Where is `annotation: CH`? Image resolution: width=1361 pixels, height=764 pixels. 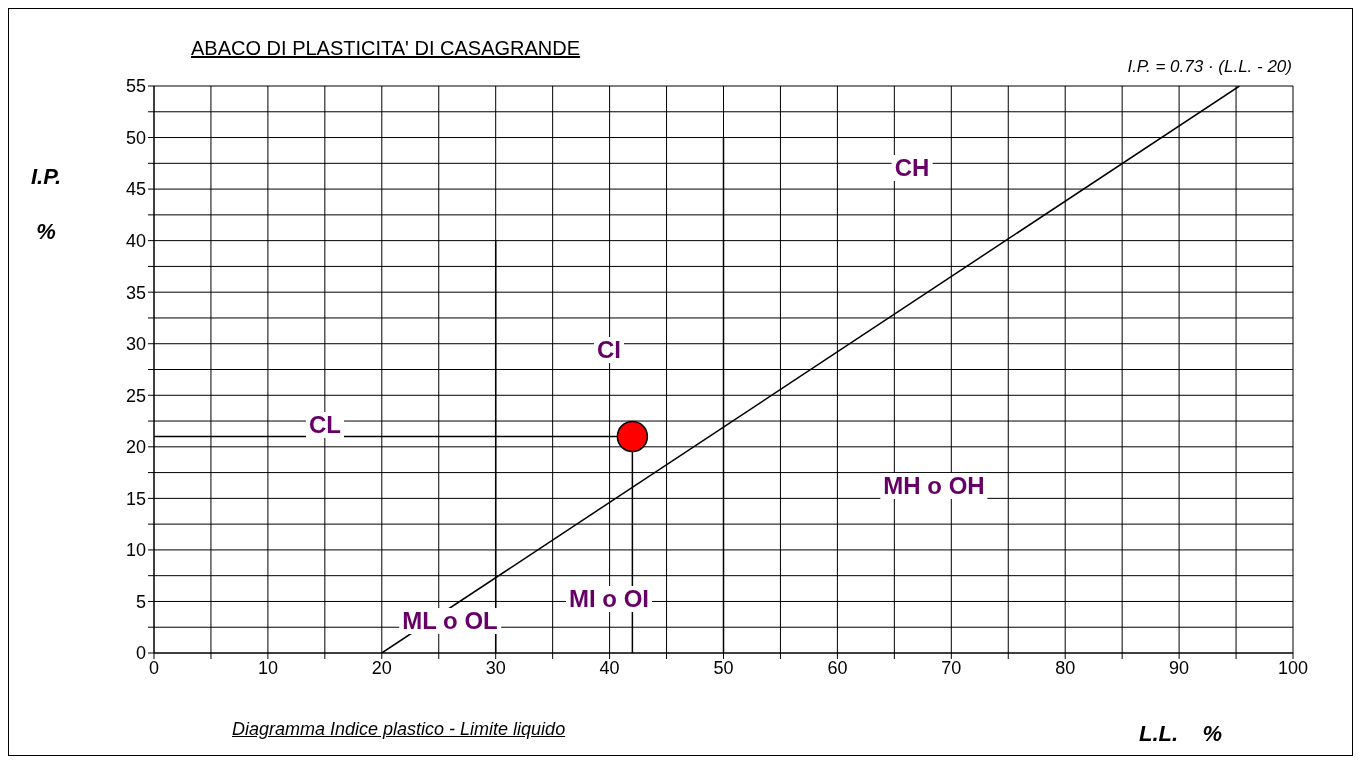
annotation: CH is located at coordinates (912, 167).